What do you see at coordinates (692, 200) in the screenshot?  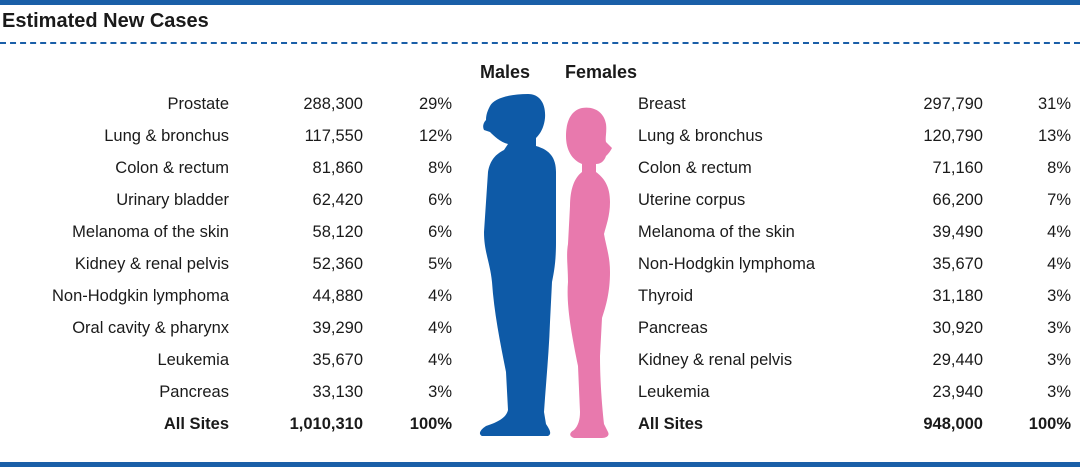 I see `female-site-label: Uterine corpus` at bounding box center [692, 200].